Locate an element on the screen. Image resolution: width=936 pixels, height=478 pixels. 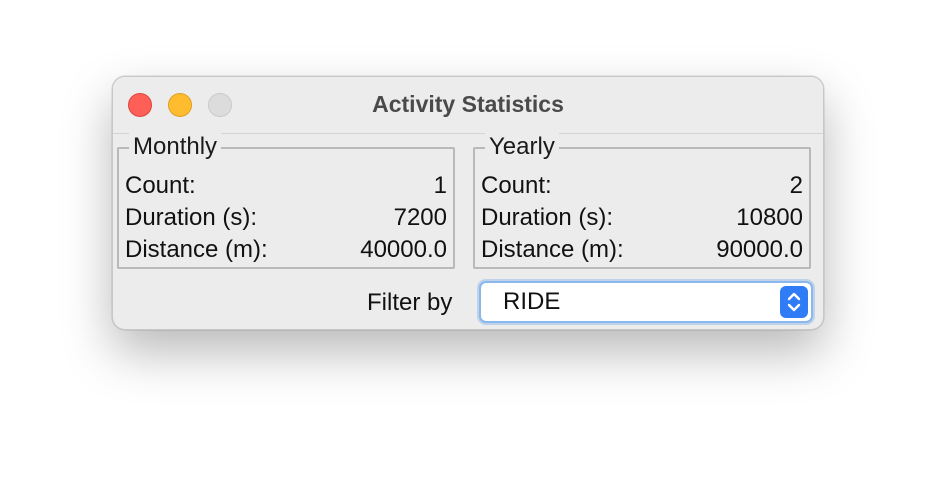
minimize-window-button is located at coordinates (180, 105).